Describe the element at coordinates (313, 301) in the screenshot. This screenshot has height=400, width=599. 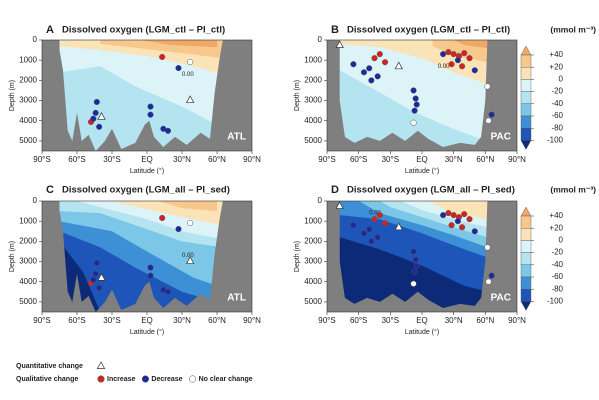
I see `y-tick-label: 5000` at that location.